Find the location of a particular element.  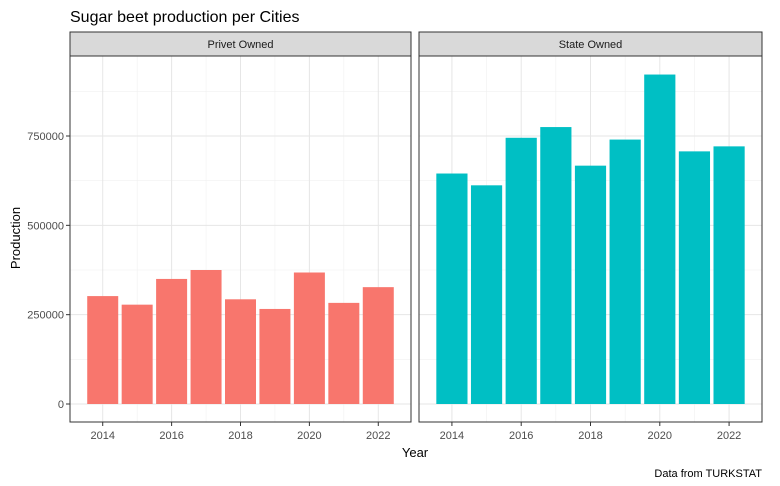

facet-strip-label: Privet Owned is located at coordinates (240, 45).